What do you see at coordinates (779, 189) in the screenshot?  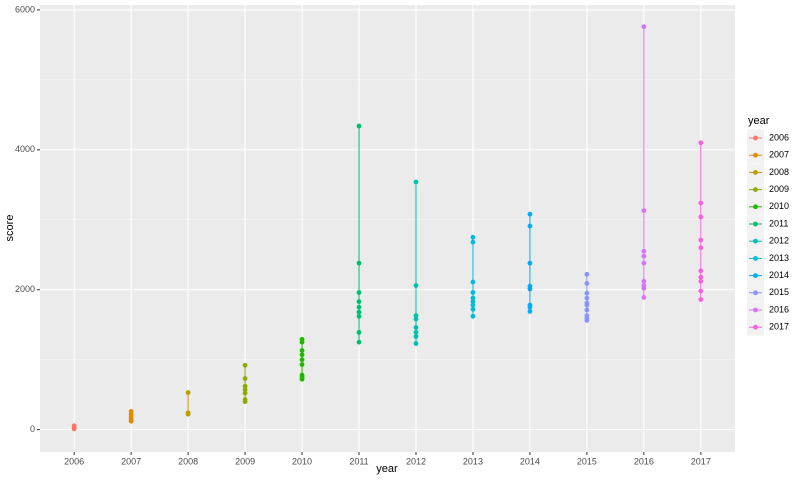 I see `legend-label: 2009` at bounding box center [779, 189].